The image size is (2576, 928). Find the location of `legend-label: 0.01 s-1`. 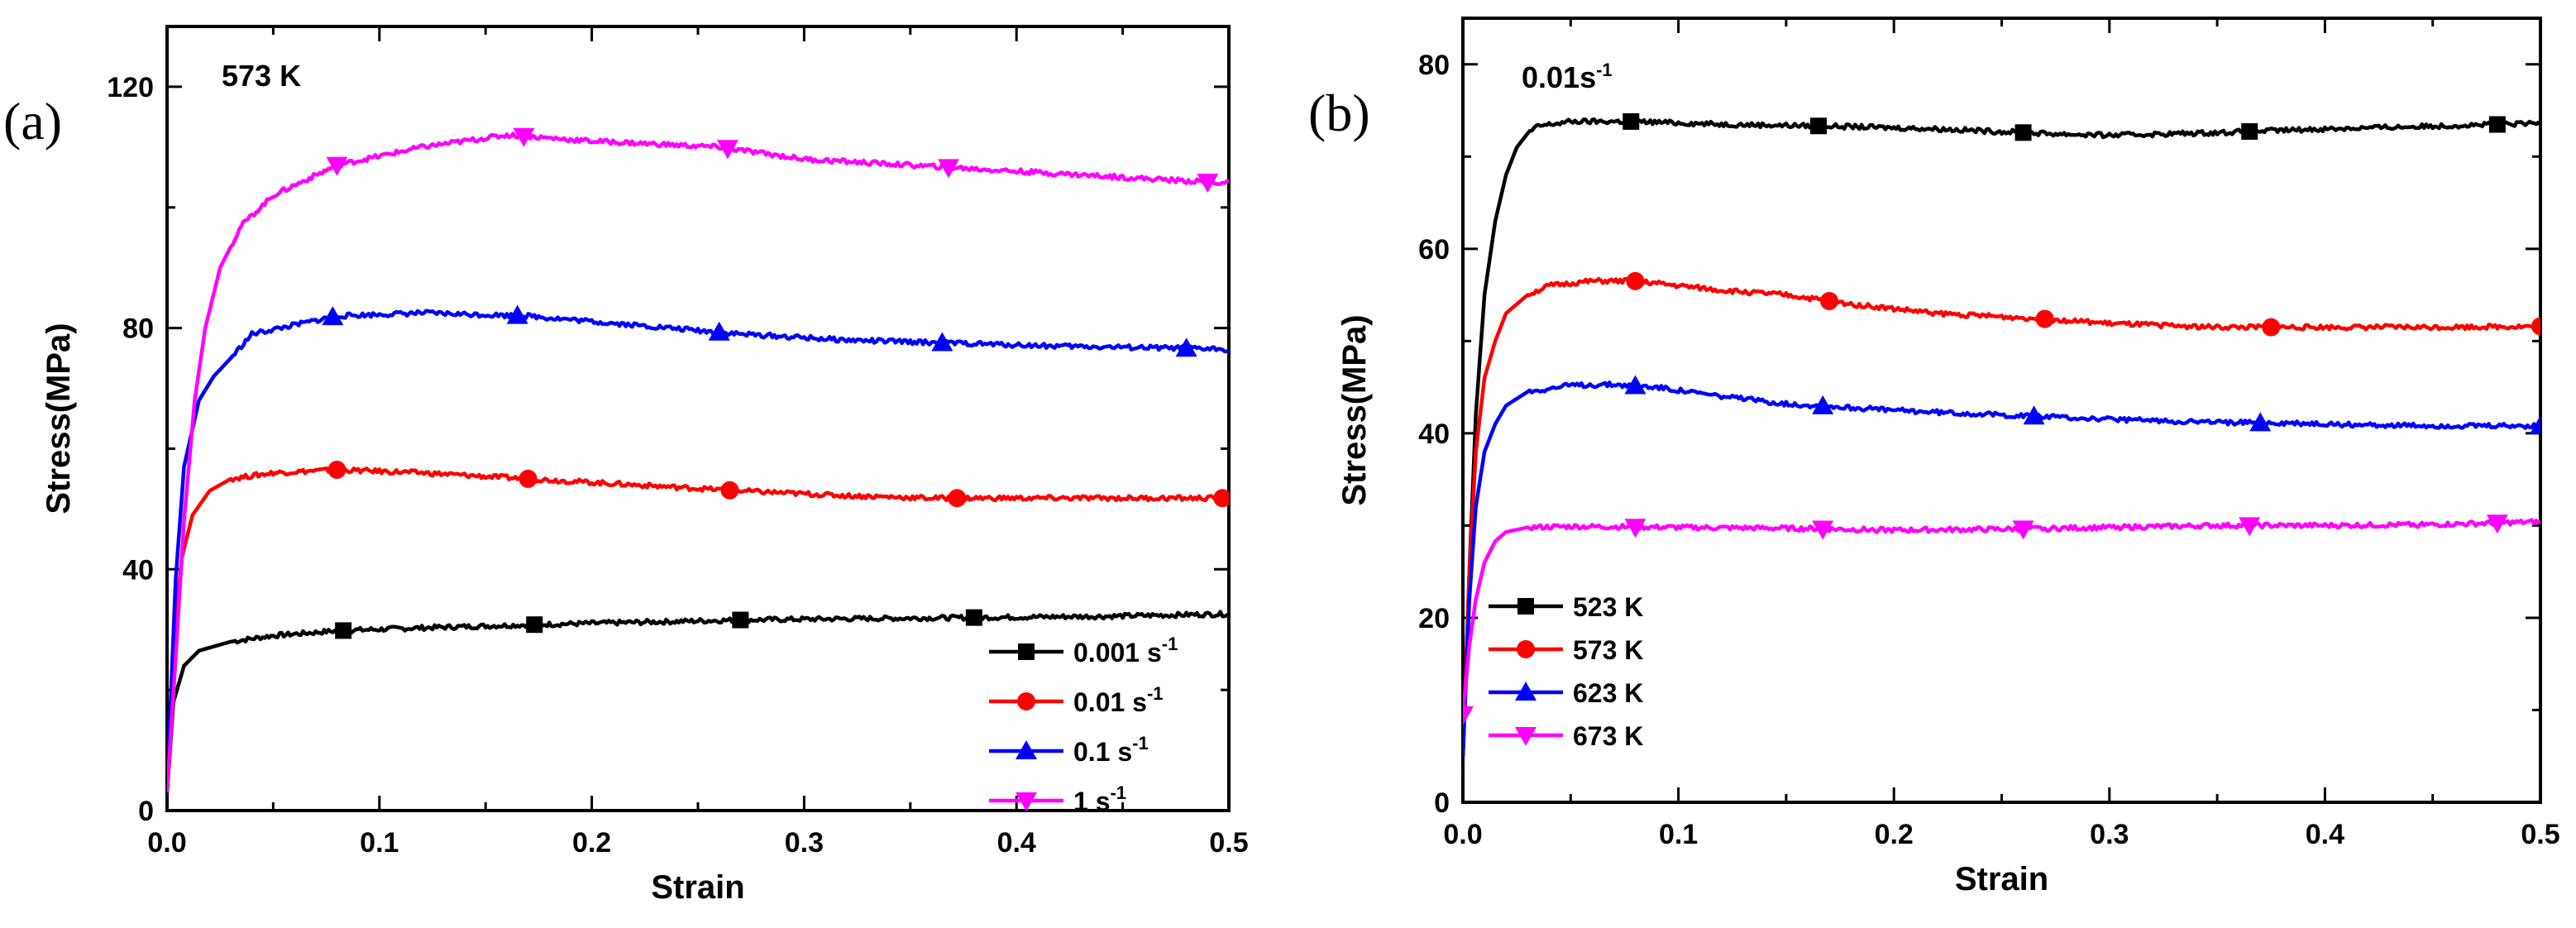

legend-label: 0.01 s-1 is located at coordinates (1118, 700).